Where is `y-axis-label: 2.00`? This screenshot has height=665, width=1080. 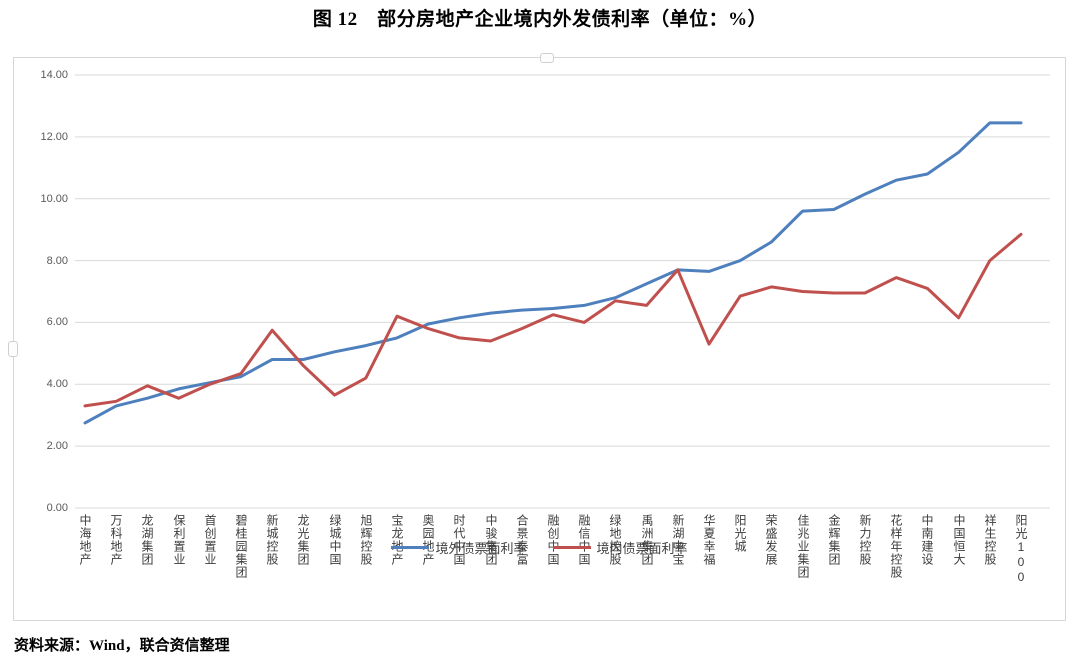 y-axis-label: 2.00 is located at coordinates (57, 446).